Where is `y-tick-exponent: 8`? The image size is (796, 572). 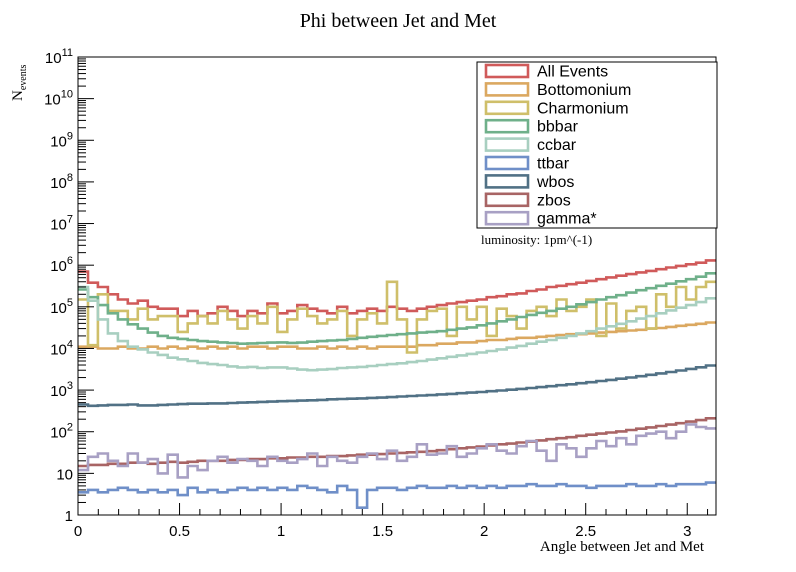
y-tick-exponent: 8 is located at coordinates (70, 178).